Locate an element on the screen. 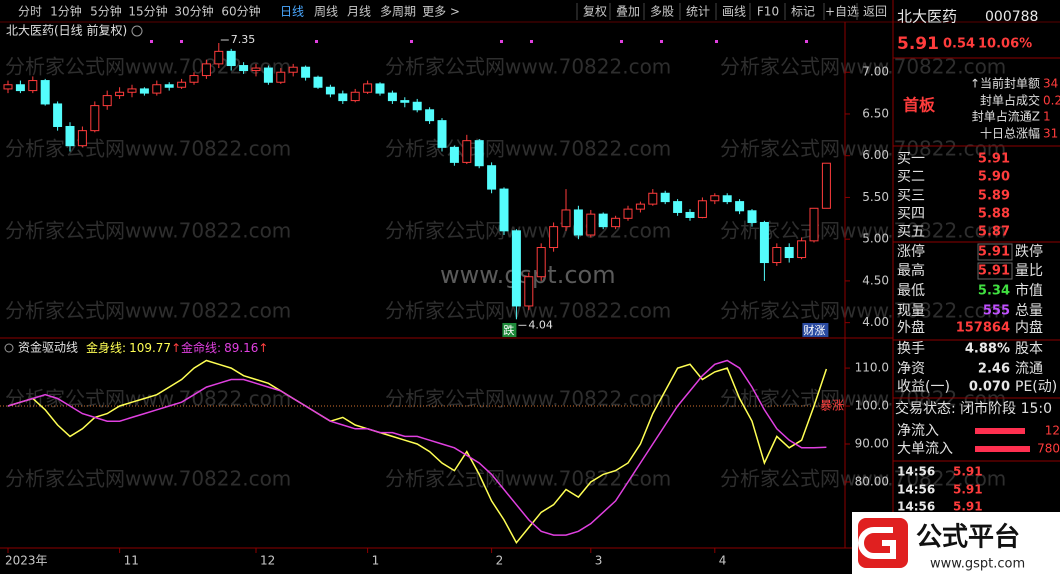 This screenshot has width=1060, height=574. period-tab: 更多 > is located at coordinates (441, 12).